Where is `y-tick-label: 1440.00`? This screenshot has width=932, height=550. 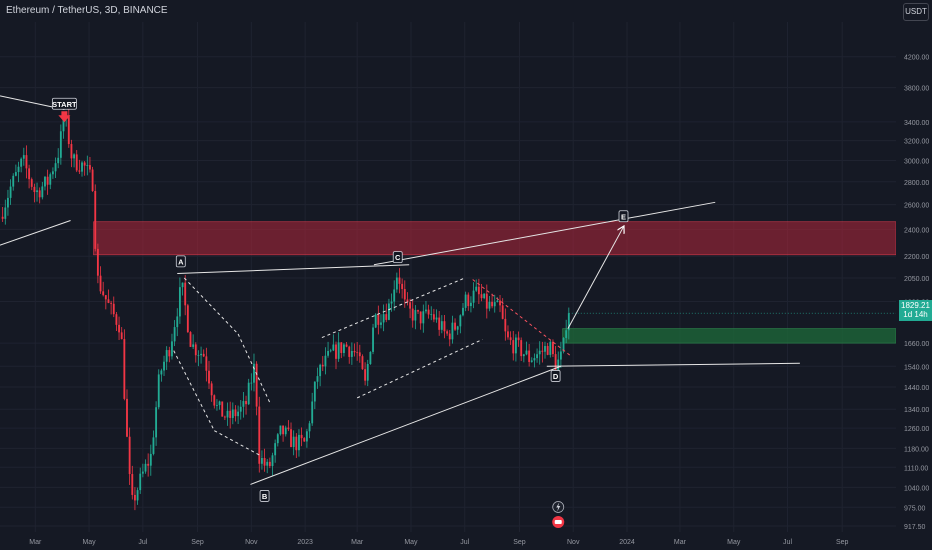
y-tick-label: 1440.00 is located at coordinates (916, 388).